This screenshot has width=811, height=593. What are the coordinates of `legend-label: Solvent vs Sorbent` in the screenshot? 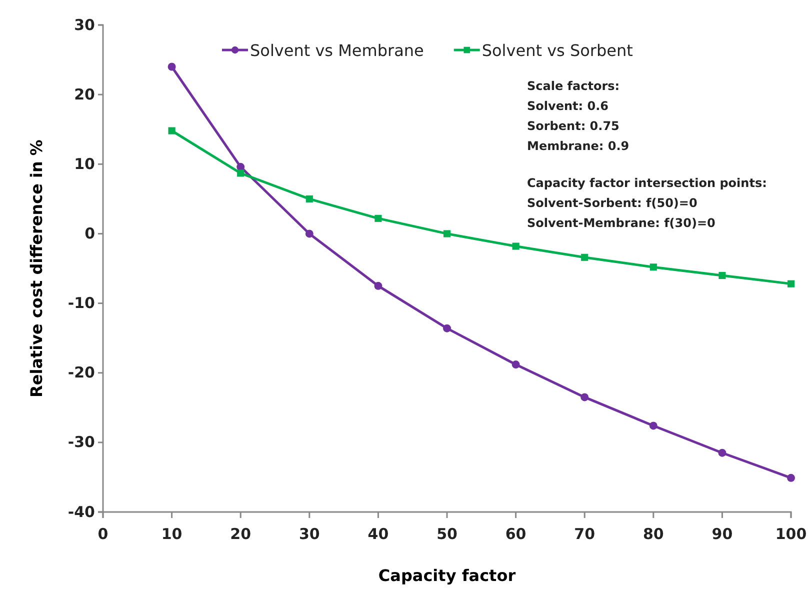 It's located at (557, 50).